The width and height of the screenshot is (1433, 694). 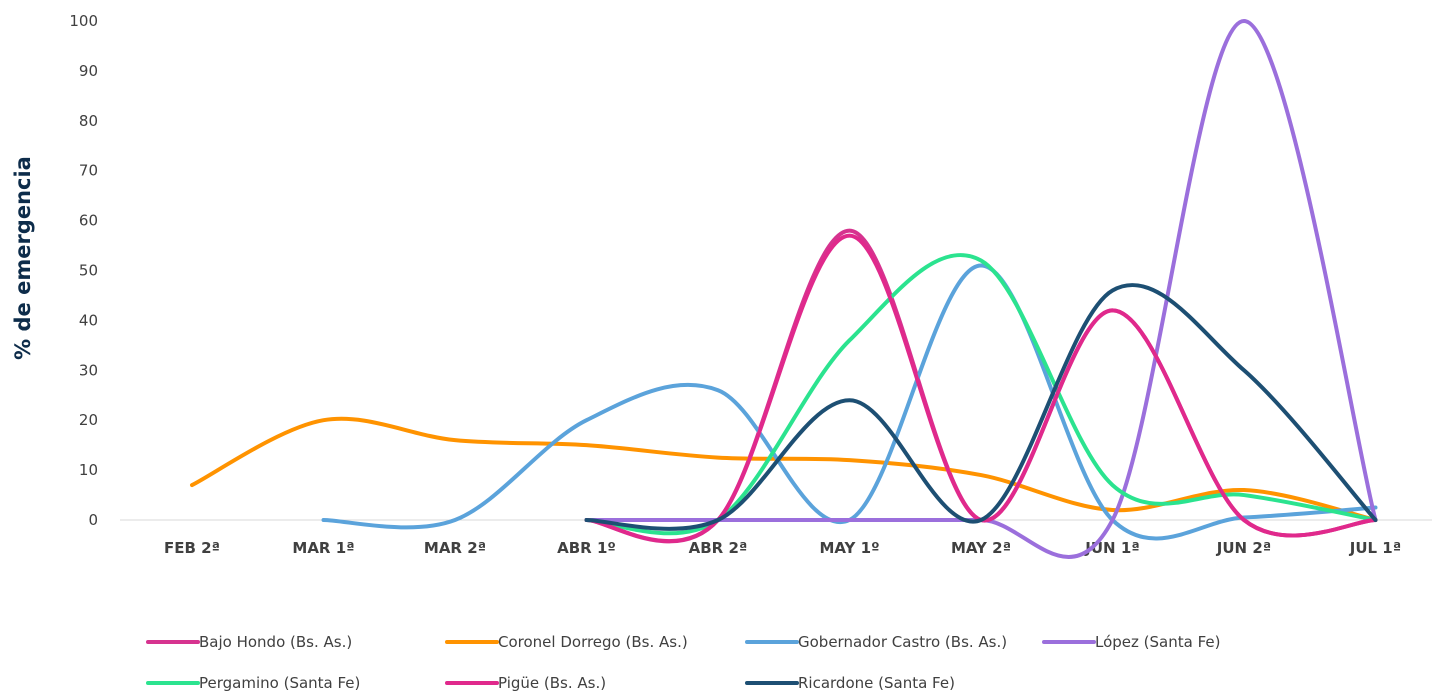 What do you see at coordinates (323, 548) in the screenshot?
I see `x-tick-label: MAR 1ª` at bounding box center [323, 548].